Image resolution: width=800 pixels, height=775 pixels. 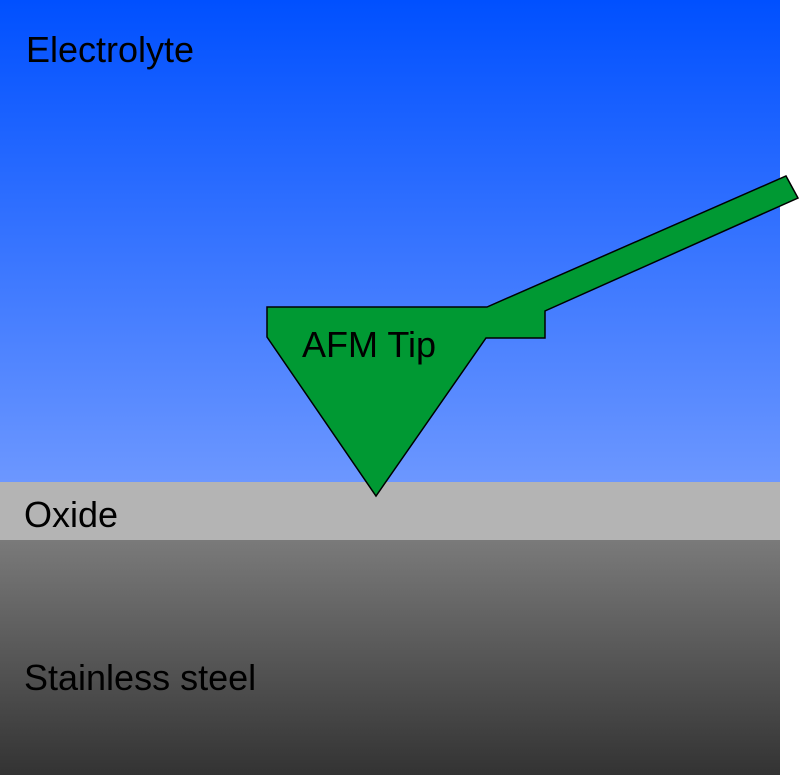 What do you see at coordinates (110, 49) in the screenshot?
I see `electrolyte-label: Electrolyte` at bounding box center [110, 49].